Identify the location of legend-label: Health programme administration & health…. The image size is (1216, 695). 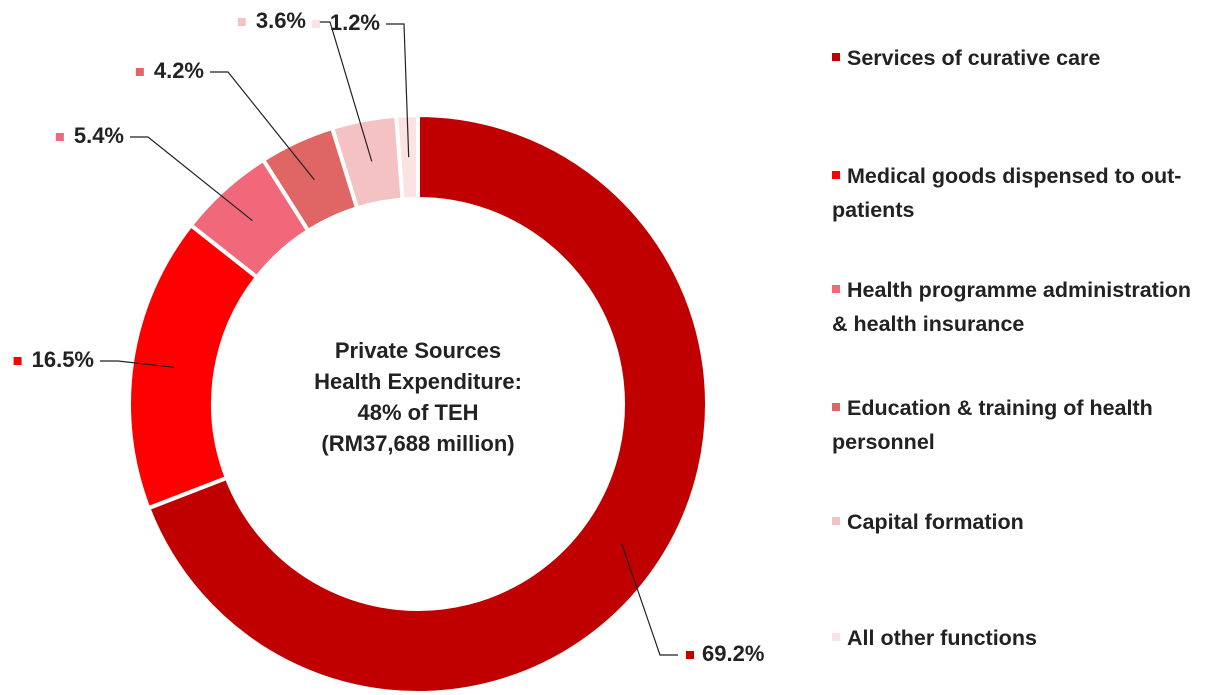
(1012, 307).